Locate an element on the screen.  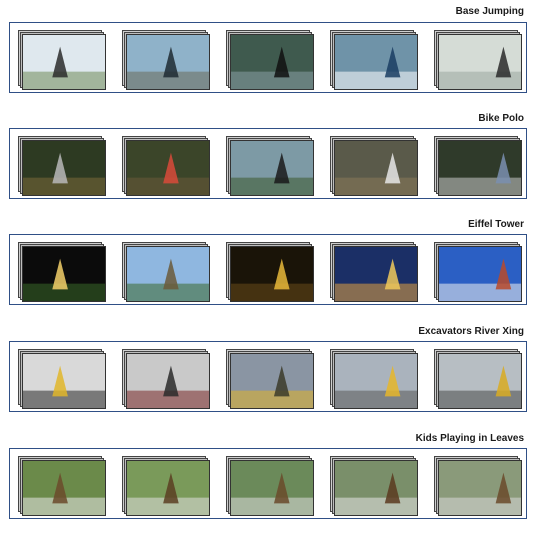
row-label: Base Jumping is located at coordinates (489, 11).